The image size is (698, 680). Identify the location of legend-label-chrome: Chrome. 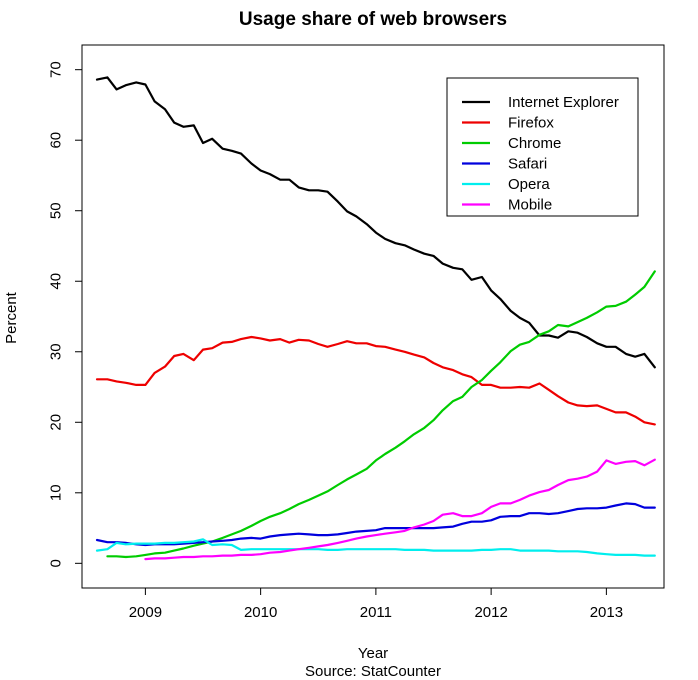
(534, 143).